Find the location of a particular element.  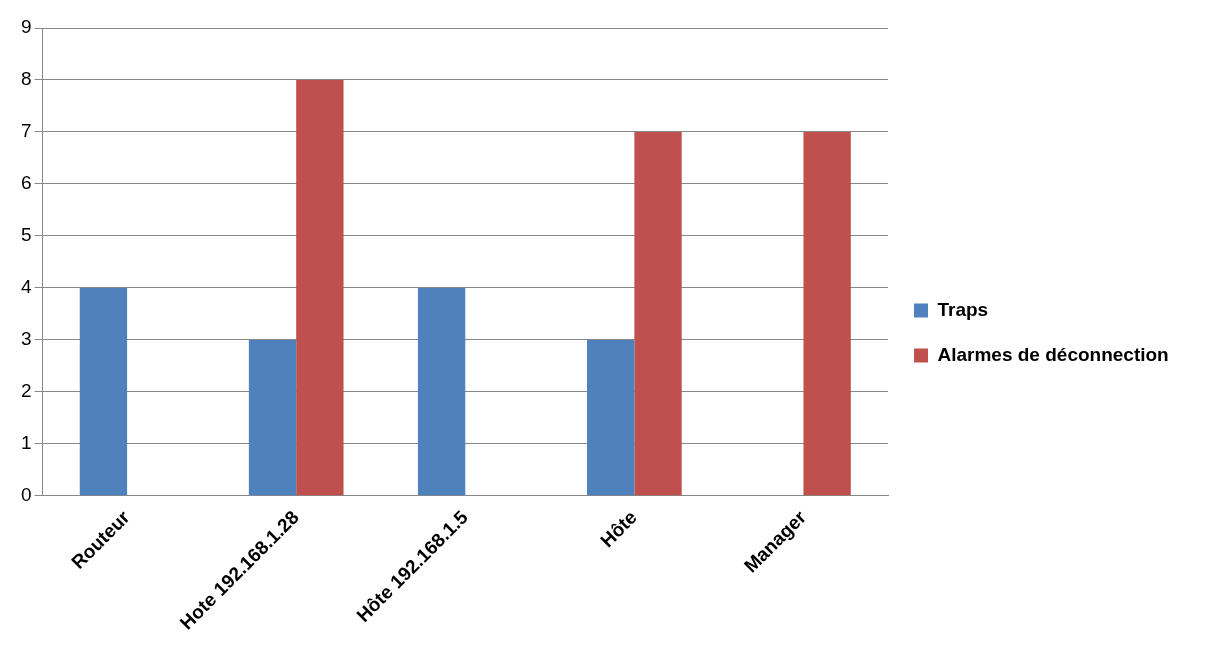

y-tick-label: 3 is located at coordinates (26, 339).